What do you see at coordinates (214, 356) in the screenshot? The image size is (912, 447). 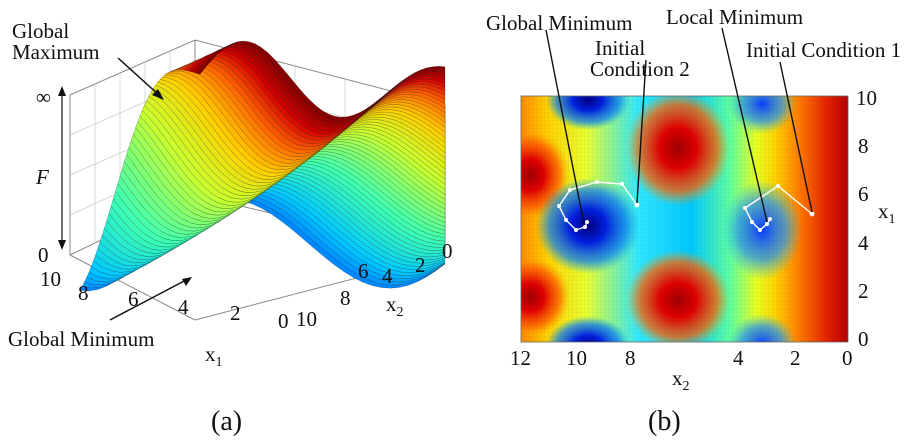 I see `x1-axis-label: x1` at bounding box center [214, 356].